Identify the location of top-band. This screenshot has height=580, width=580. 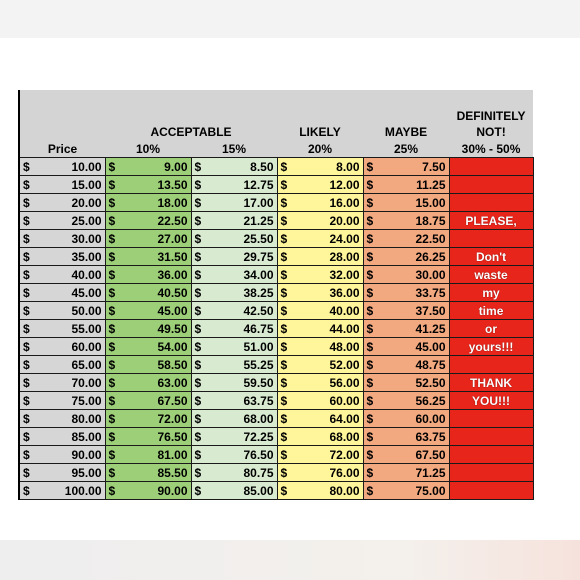
(290, 19).